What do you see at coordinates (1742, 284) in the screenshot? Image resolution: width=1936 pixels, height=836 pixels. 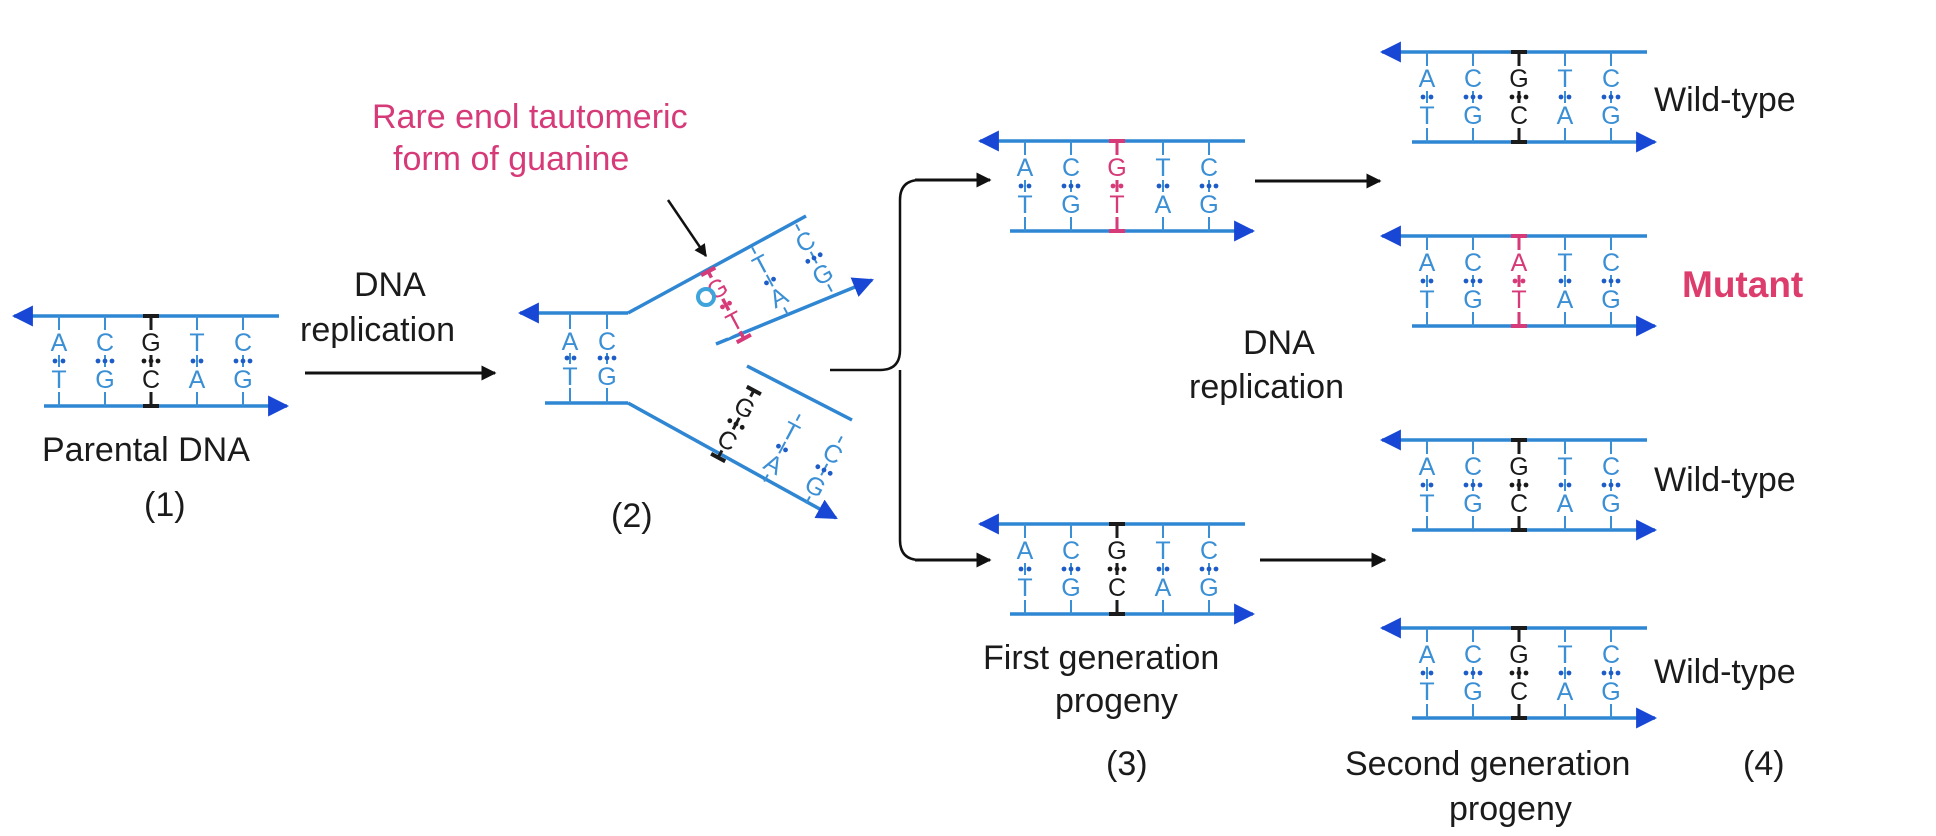 I see `outcome-label-mutant: Mutant` at bounding box center [1742, 284].